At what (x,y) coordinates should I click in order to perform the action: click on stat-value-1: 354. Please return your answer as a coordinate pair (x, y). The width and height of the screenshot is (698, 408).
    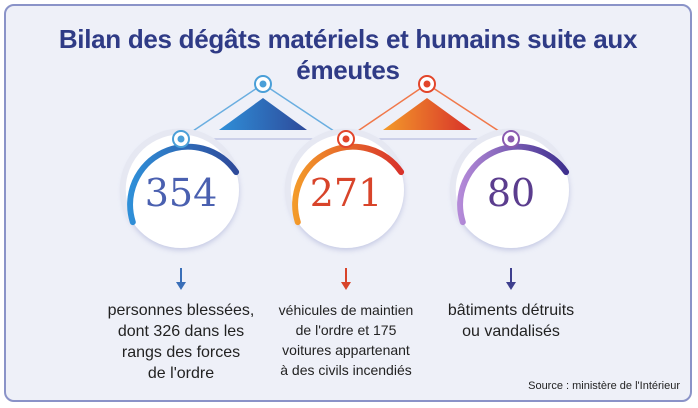
    Looking at the image, I should click on (181, 193).